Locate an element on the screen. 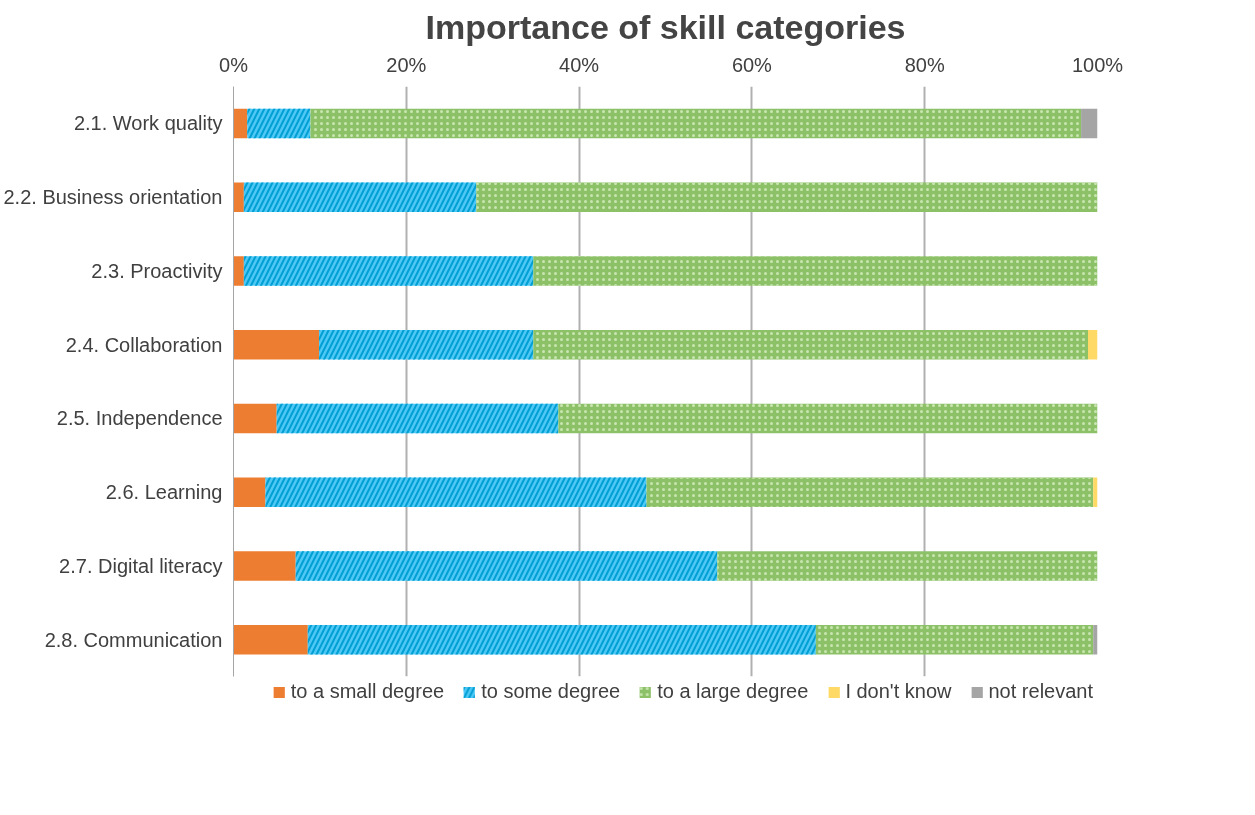 The height and width of the screenshot is (815, 1255). y-tick-label: 2.2. Business orientation is located at coordinates (113, 197).